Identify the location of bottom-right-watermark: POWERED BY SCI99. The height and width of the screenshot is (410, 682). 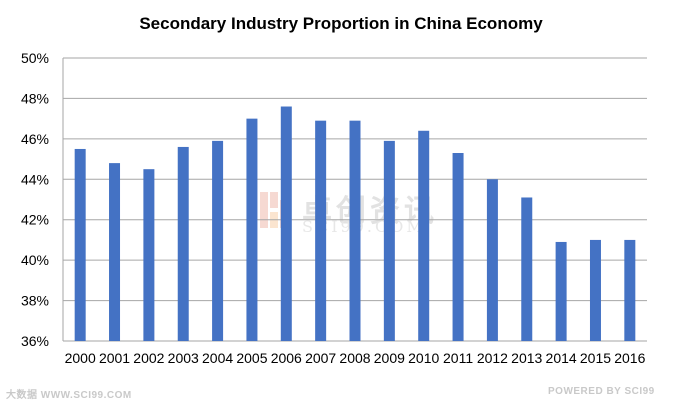
(601, 391).